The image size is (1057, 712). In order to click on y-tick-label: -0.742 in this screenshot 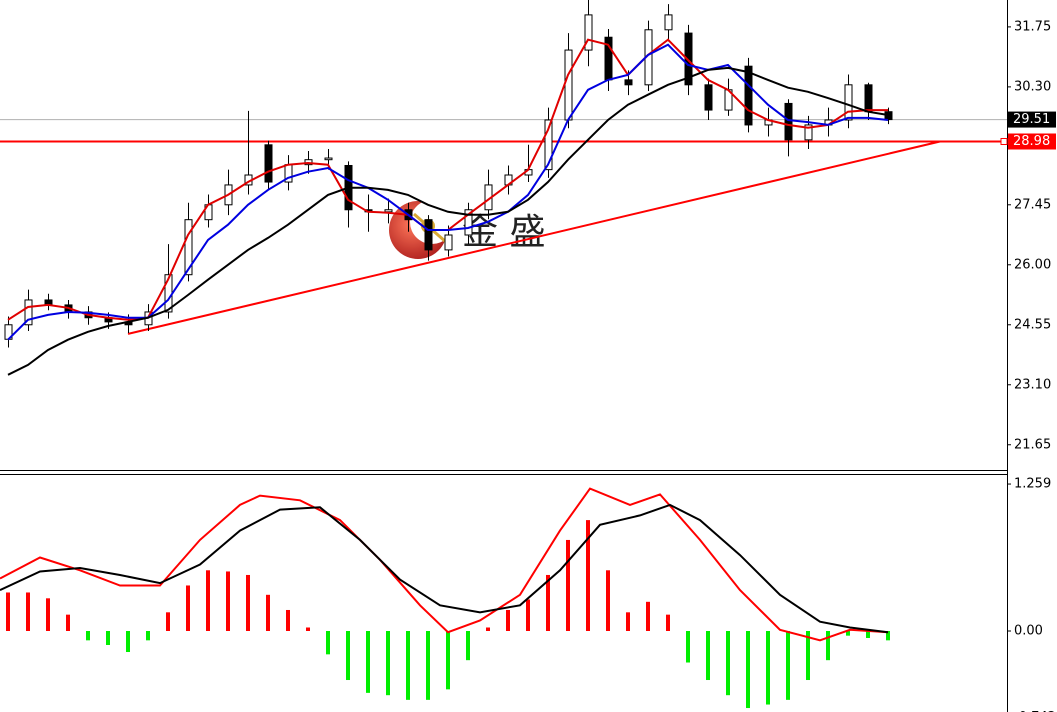, I will do `click(1035, 711)`.